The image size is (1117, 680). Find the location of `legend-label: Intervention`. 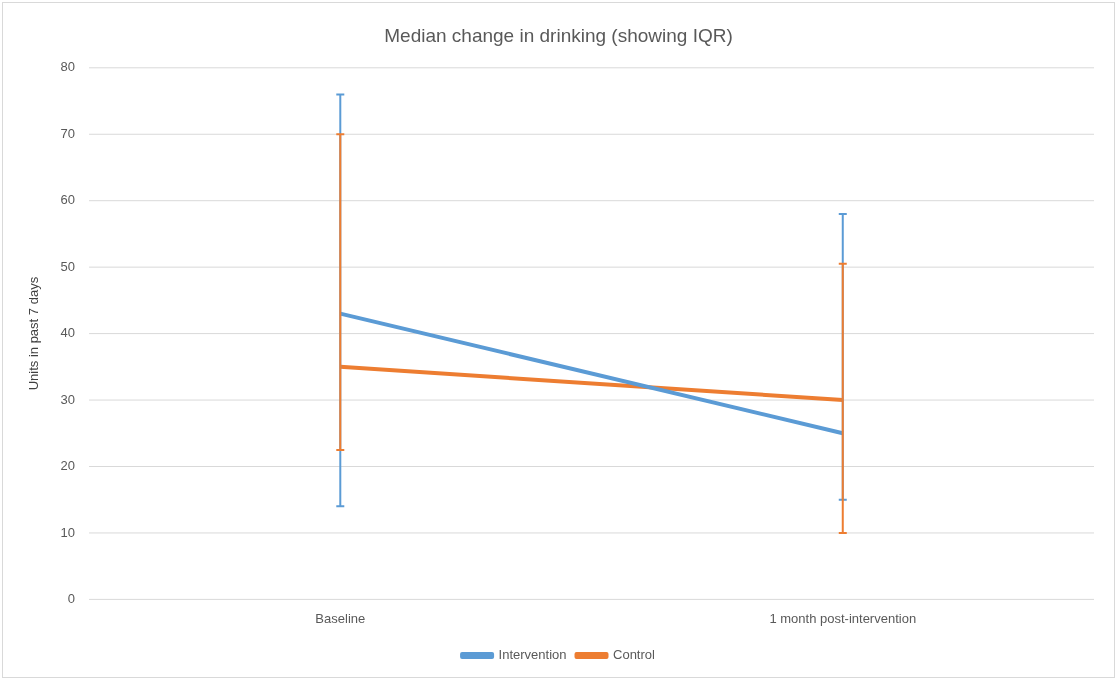

legend-label: Intervention is located at coordinates (532, 655).